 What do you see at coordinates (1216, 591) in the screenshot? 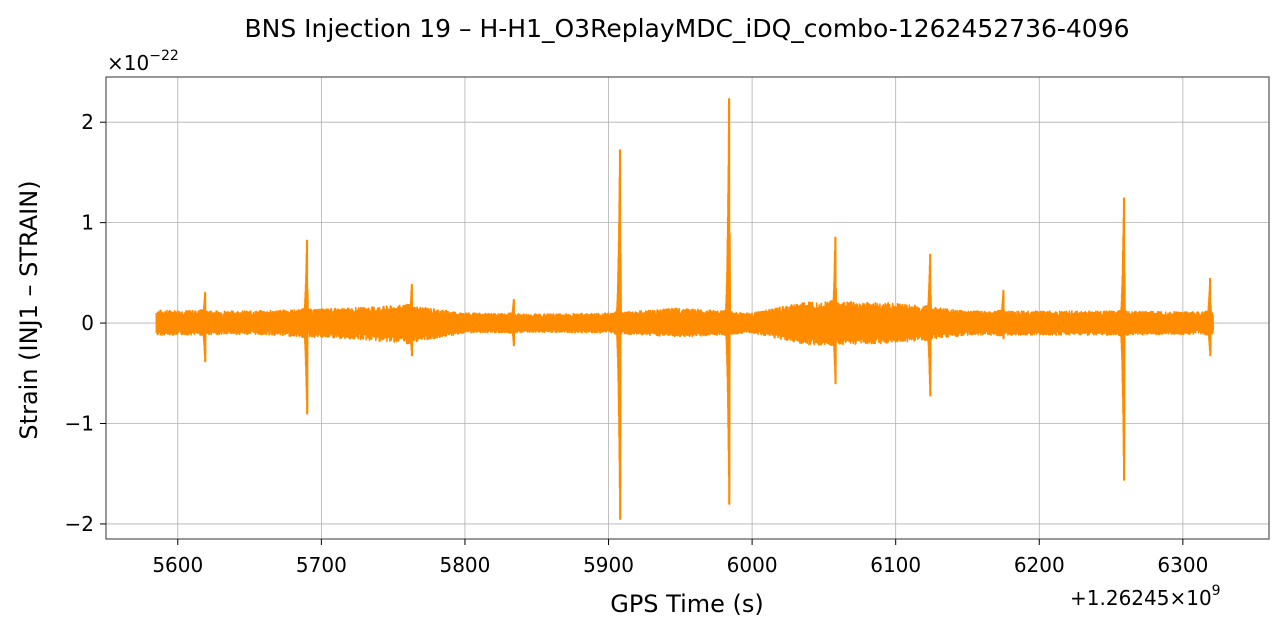
I see `x-offset-exponent: 9` at bounding box center [1216, 591].